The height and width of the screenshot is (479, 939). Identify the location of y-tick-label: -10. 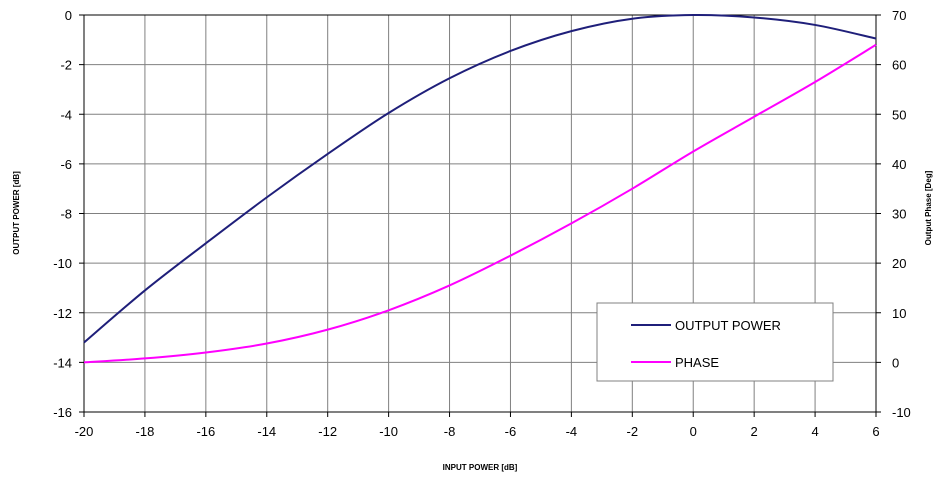
(62, 263).